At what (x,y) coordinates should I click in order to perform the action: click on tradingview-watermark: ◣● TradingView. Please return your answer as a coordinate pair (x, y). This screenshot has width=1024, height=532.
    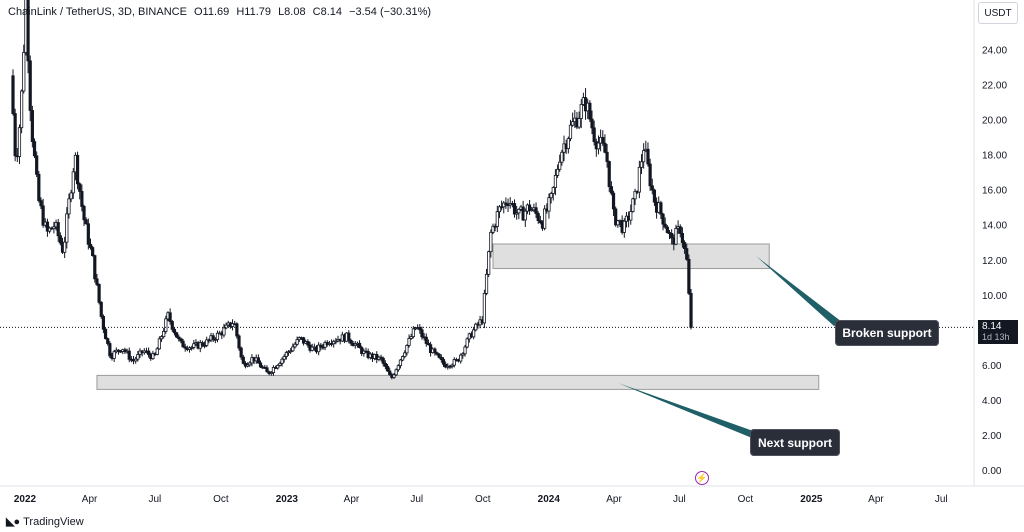
    Looking at the image, I should click on (45, 522).